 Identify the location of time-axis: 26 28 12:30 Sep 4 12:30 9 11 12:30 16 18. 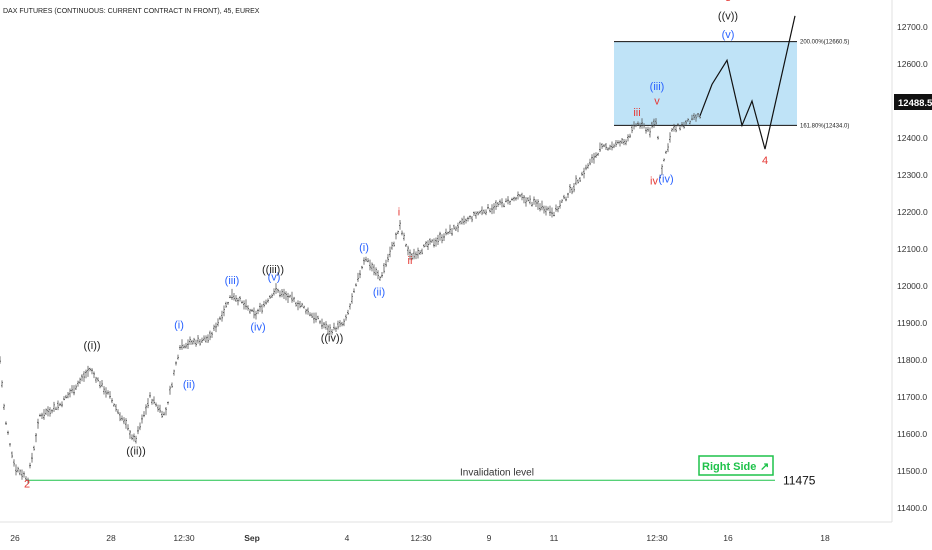
(420, 538).